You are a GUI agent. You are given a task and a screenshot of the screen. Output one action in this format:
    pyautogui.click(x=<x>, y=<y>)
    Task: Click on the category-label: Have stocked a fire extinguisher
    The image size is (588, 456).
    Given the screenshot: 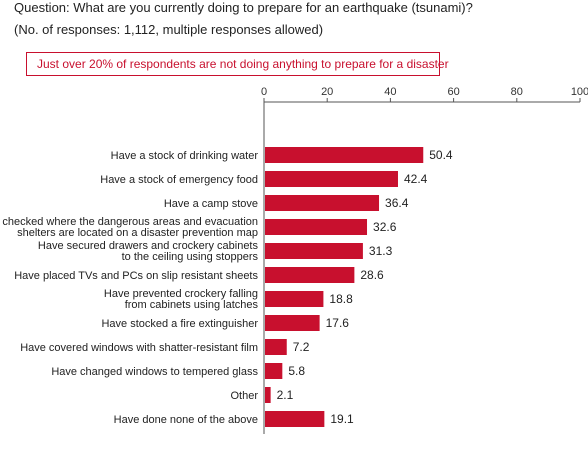 What is the action you would take?
    pyautogui.click(x=179, y=324)
    